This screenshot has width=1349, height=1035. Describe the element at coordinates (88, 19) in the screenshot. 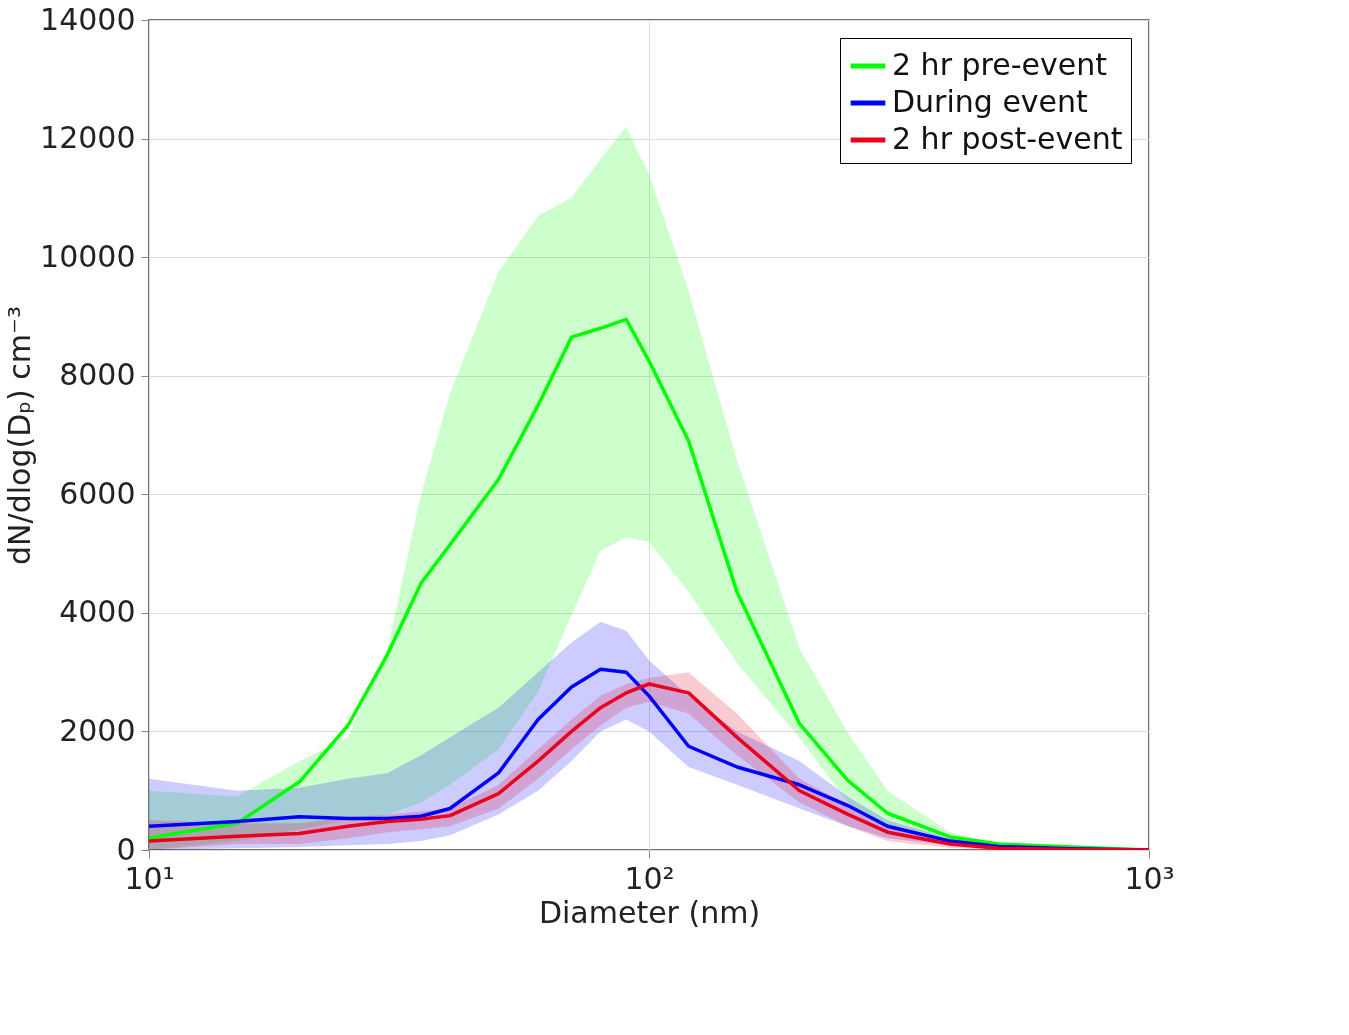

I see `y-tick-label: 14000` at that location.